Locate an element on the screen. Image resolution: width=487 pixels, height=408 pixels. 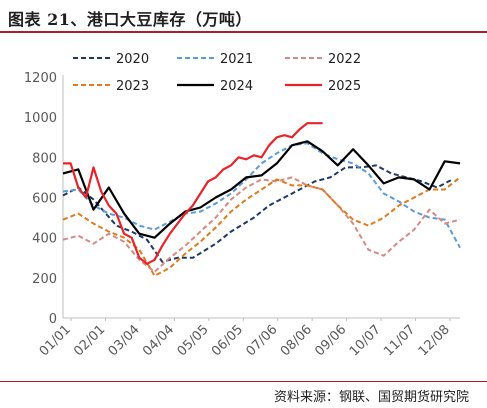
x-tick-label: 08/06 is located at coordinates (296, 340).